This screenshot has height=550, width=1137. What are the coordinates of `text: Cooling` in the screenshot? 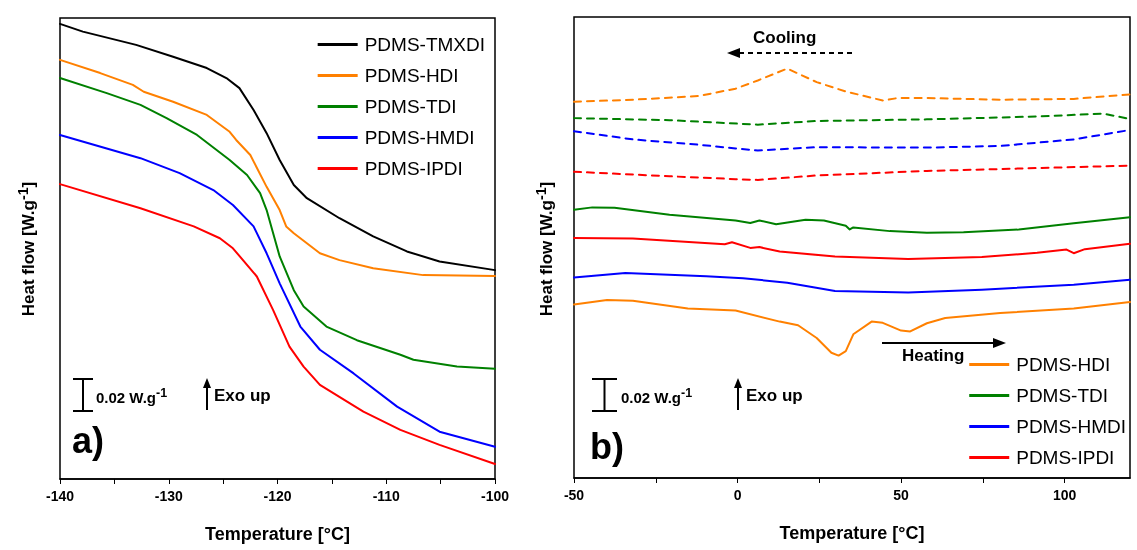 It's located at (785, 38).